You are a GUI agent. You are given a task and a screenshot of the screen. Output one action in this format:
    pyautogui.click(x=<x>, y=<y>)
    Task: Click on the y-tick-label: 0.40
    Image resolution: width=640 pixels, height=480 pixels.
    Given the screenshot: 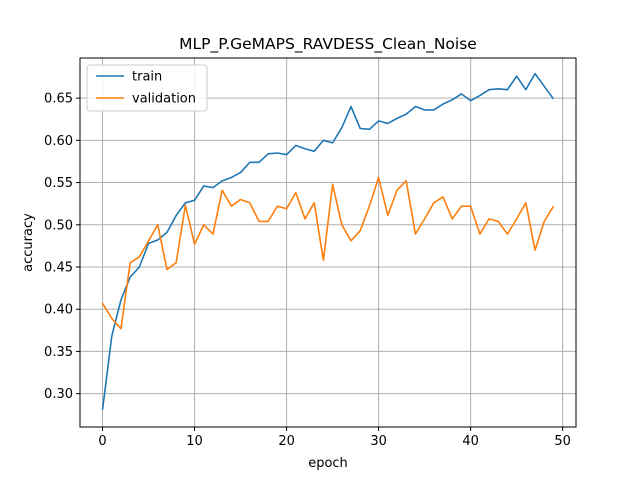 What is the action you would take?
    pyautogui.click(x=58, y=310)
    